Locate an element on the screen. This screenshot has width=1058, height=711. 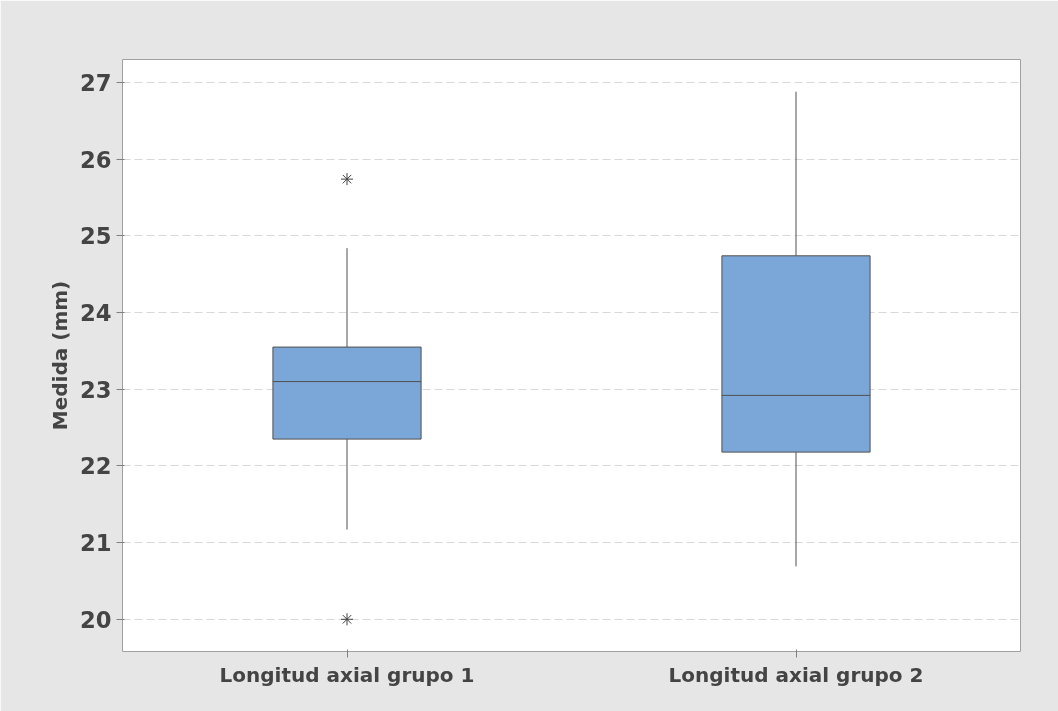
y-tick-label: 22 is located at coordinates (95, 466).